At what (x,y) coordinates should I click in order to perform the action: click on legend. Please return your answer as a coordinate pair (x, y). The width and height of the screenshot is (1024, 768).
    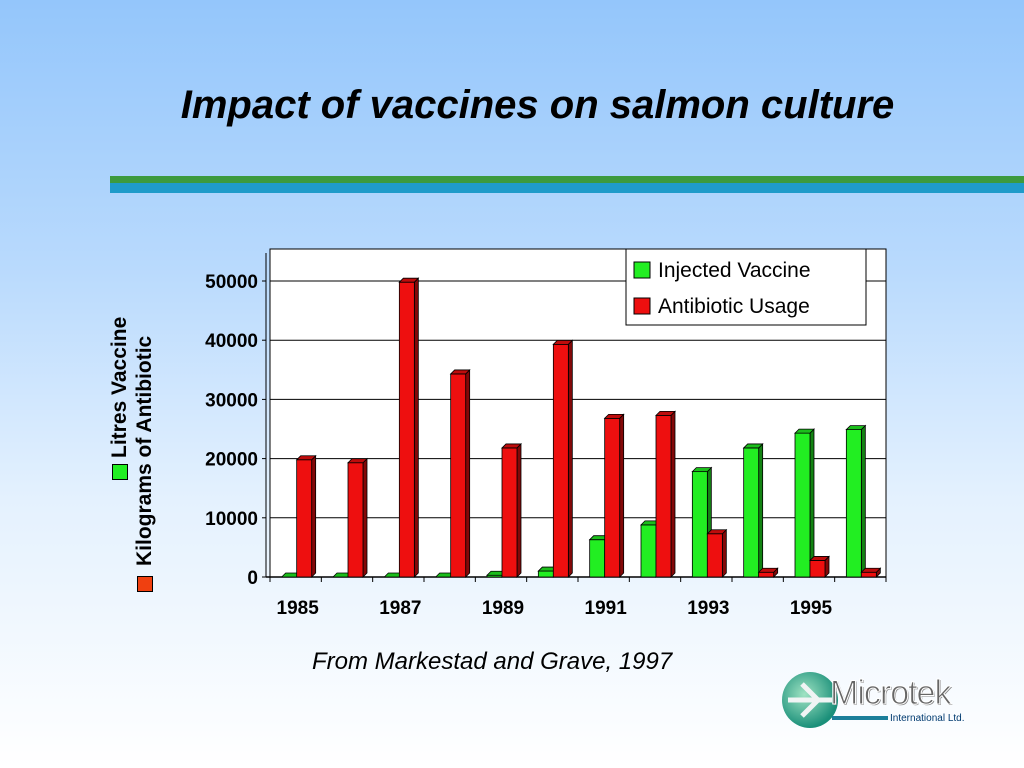
    Looking at the image, I should click on (746, 287).